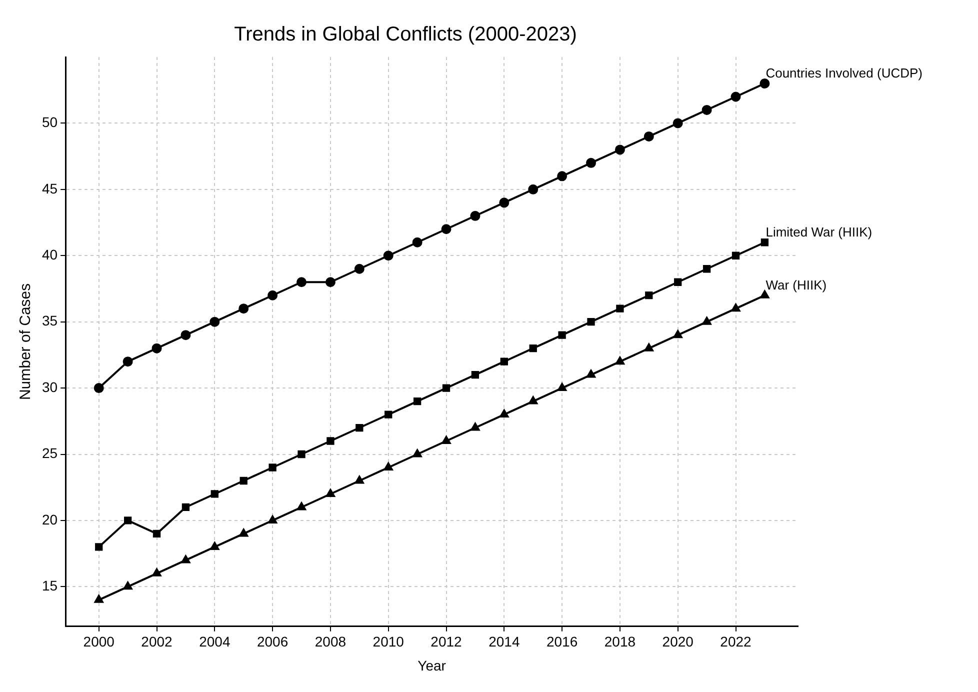  I want to click on y-tick-label: 15, so click(50, 586).